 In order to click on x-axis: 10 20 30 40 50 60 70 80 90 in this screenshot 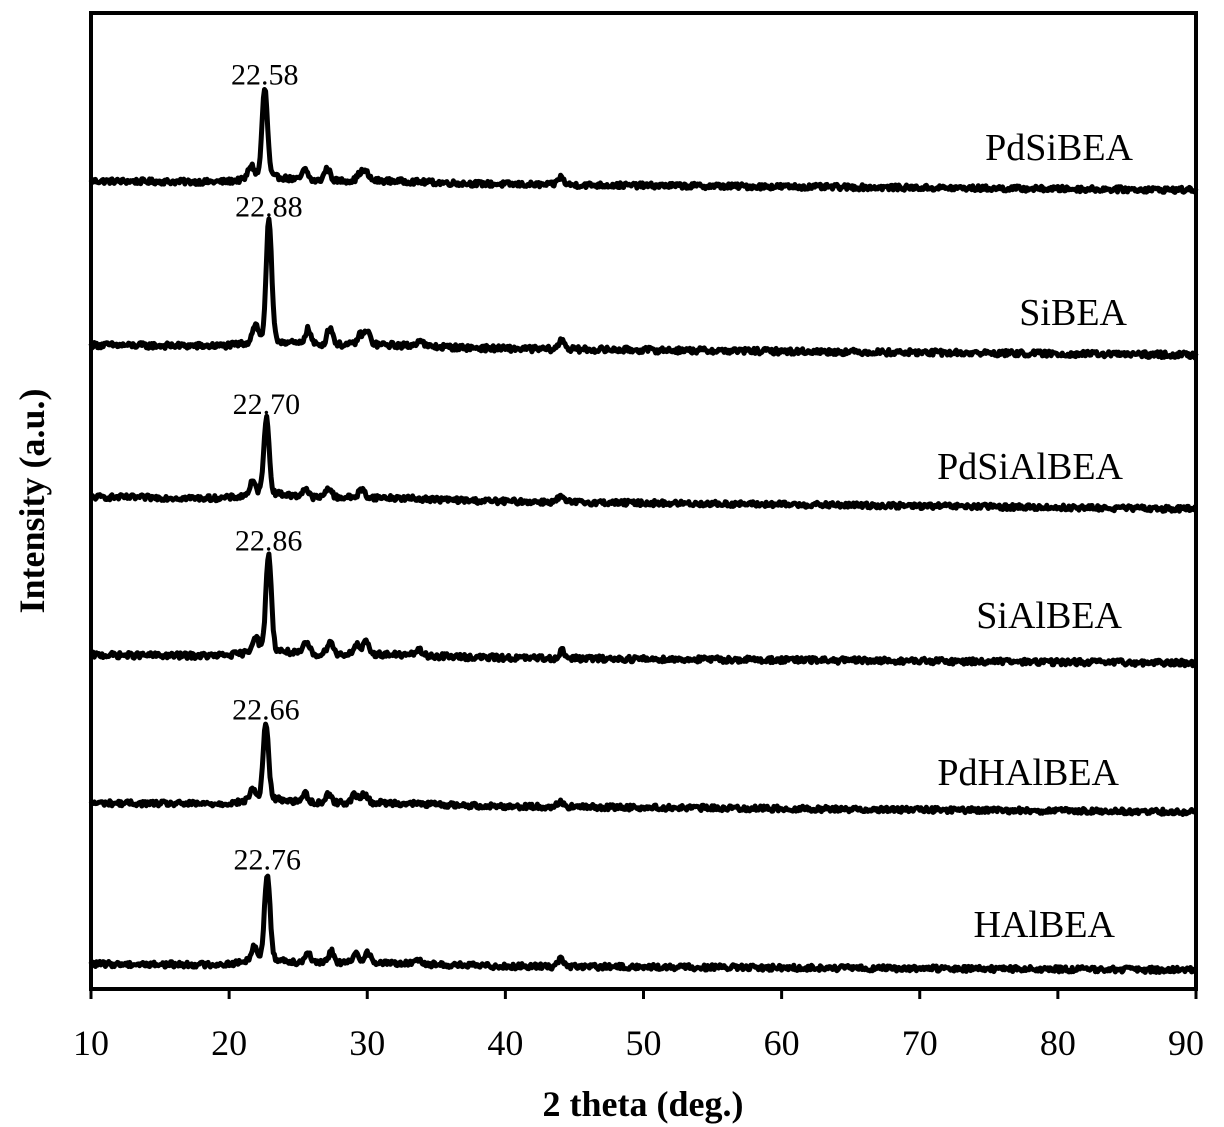, I will do `click(638, 1026)`.